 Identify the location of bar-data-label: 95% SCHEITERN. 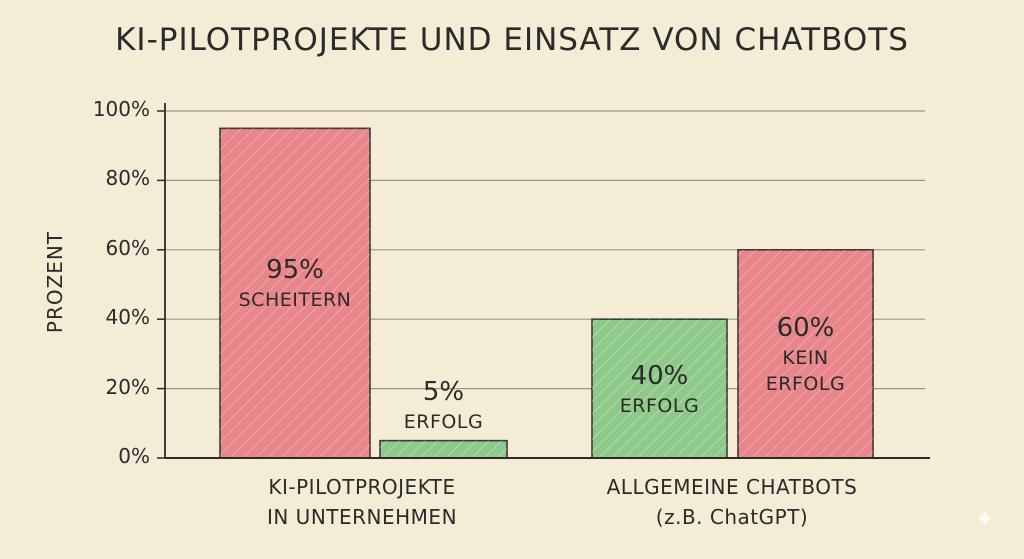
(295, 283).